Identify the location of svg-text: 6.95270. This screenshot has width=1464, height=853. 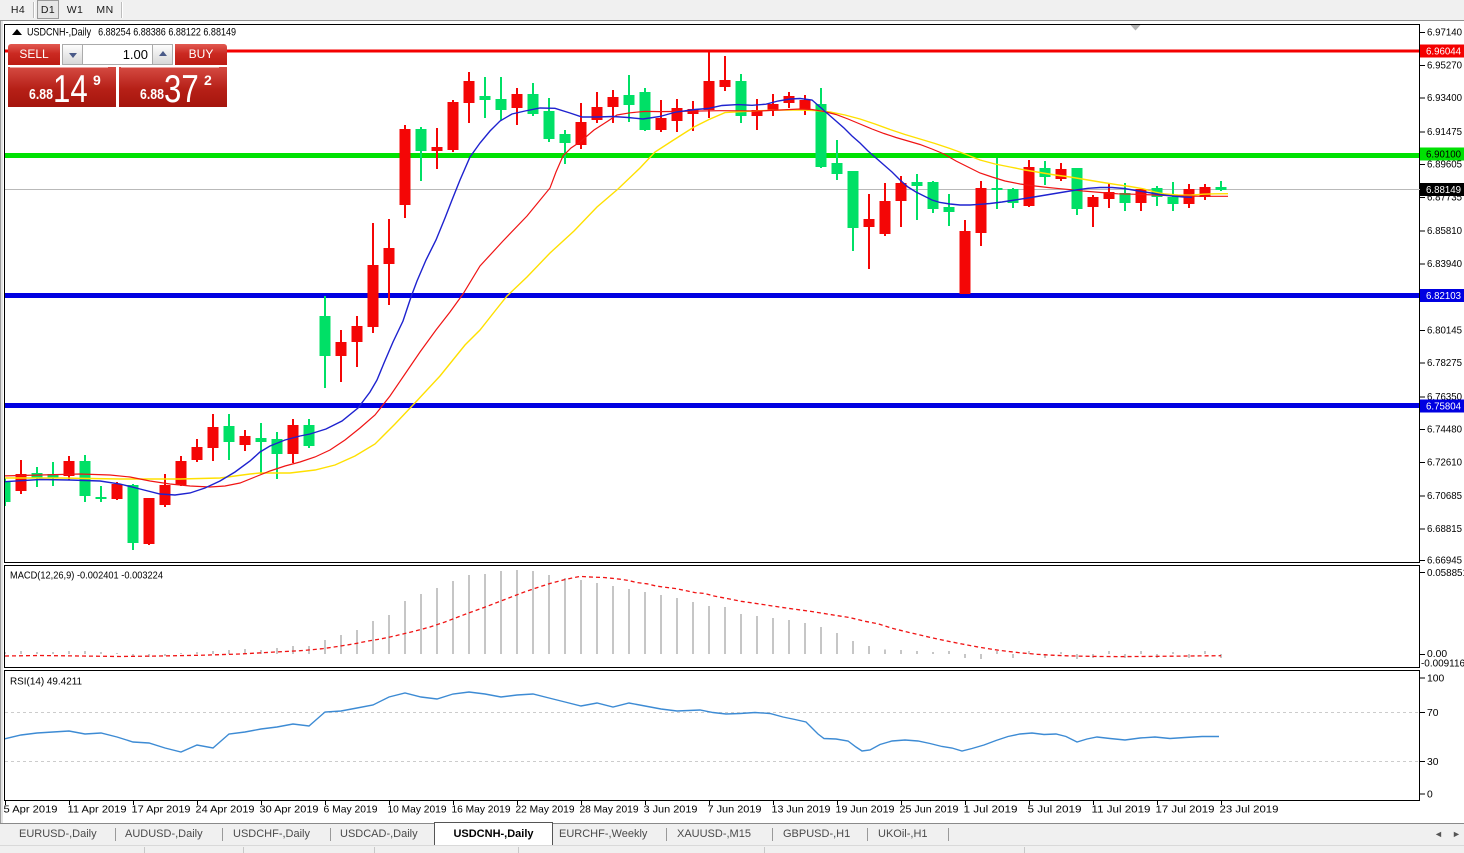
(1444, 65).